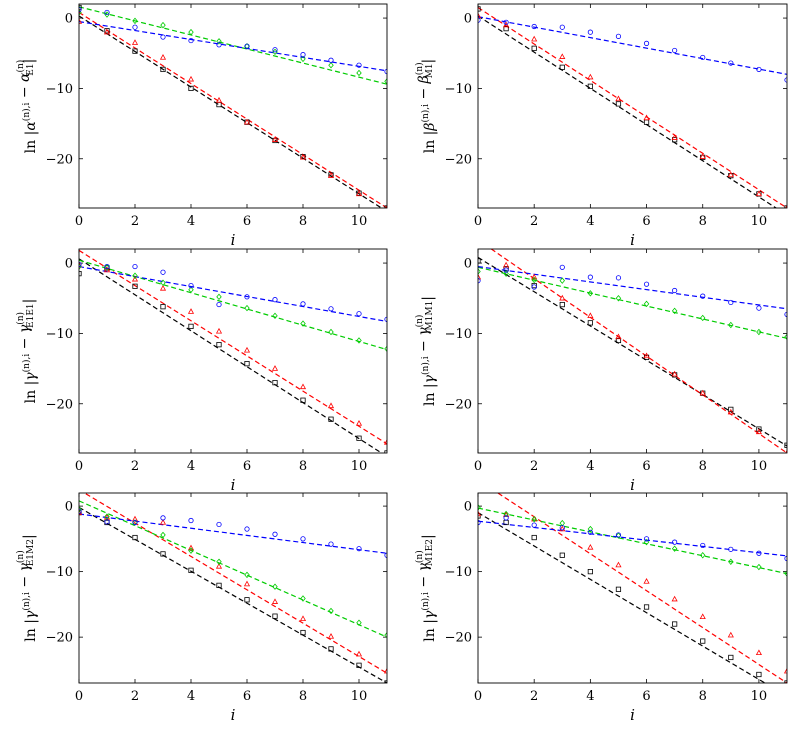 The height and width of the screenshot is (733, 797). What do you see at coordinates (27, 106) in the screenshot?
I see `y-axis-label: ln |α(n),i − α(n)E1|` at bounding box center [27, 106].